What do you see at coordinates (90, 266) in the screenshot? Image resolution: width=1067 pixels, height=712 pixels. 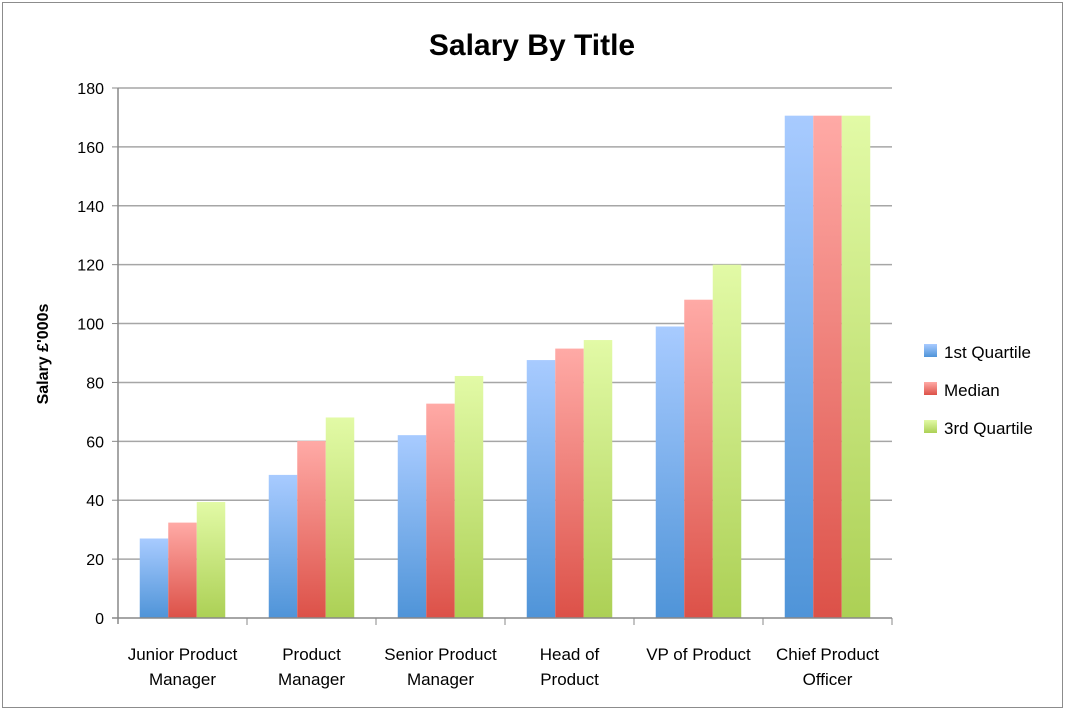 I see `y-tick-label: 120` at bounding box center [90, 266].